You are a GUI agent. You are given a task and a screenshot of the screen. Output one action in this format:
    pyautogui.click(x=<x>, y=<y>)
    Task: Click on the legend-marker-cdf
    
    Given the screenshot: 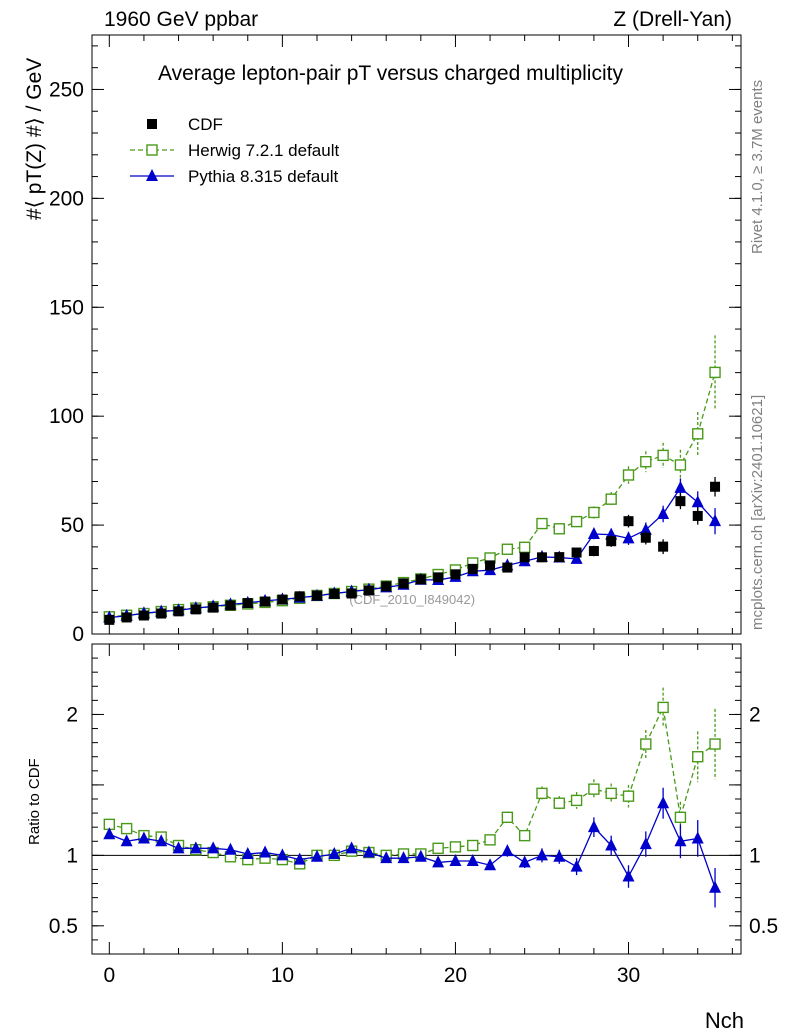 What is the action you would take?
    pyautogui.click(x=152, y=124)
    